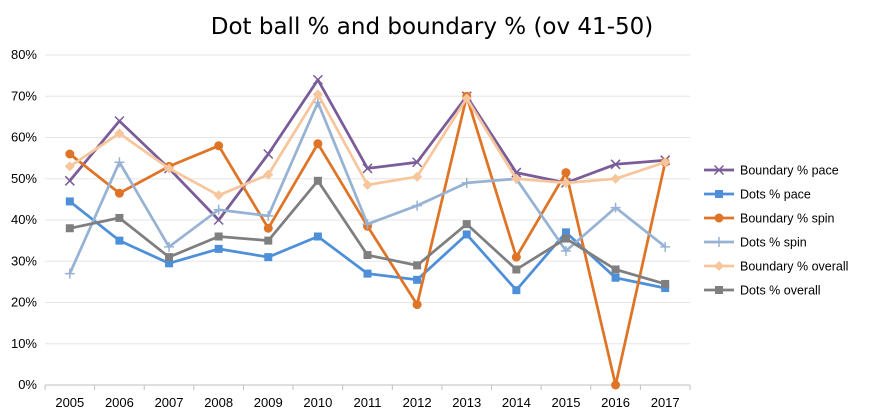  I want to click on legend-item-dots-pct-spin: Dots % spin, so click(755, 243).